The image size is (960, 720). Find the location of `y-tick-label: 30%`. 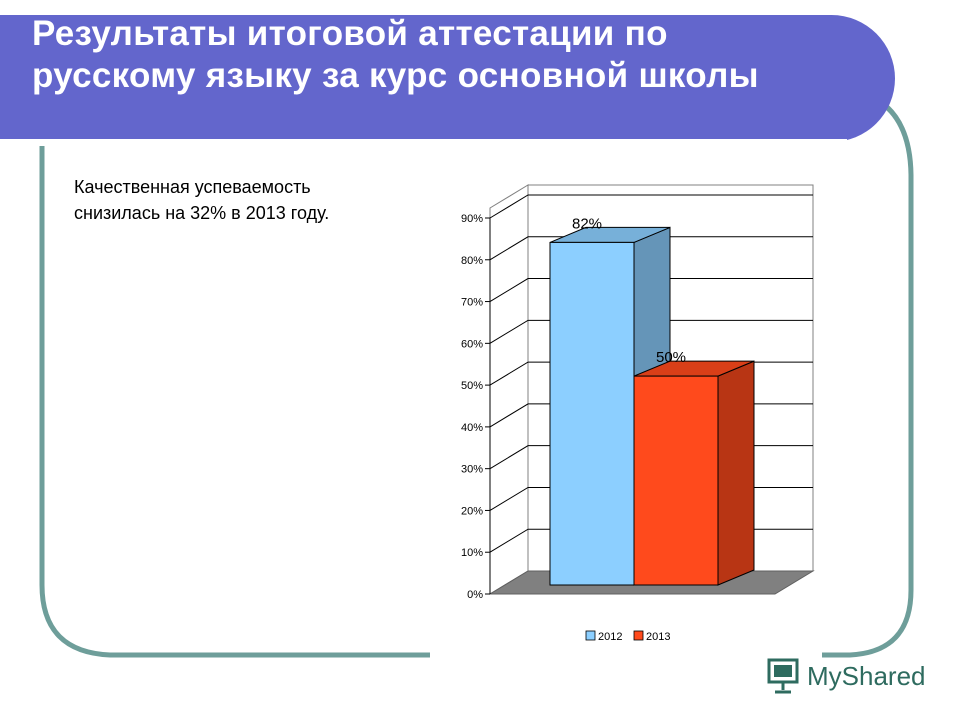

y-tick-label: 30% is located at coordinates (472, 470).